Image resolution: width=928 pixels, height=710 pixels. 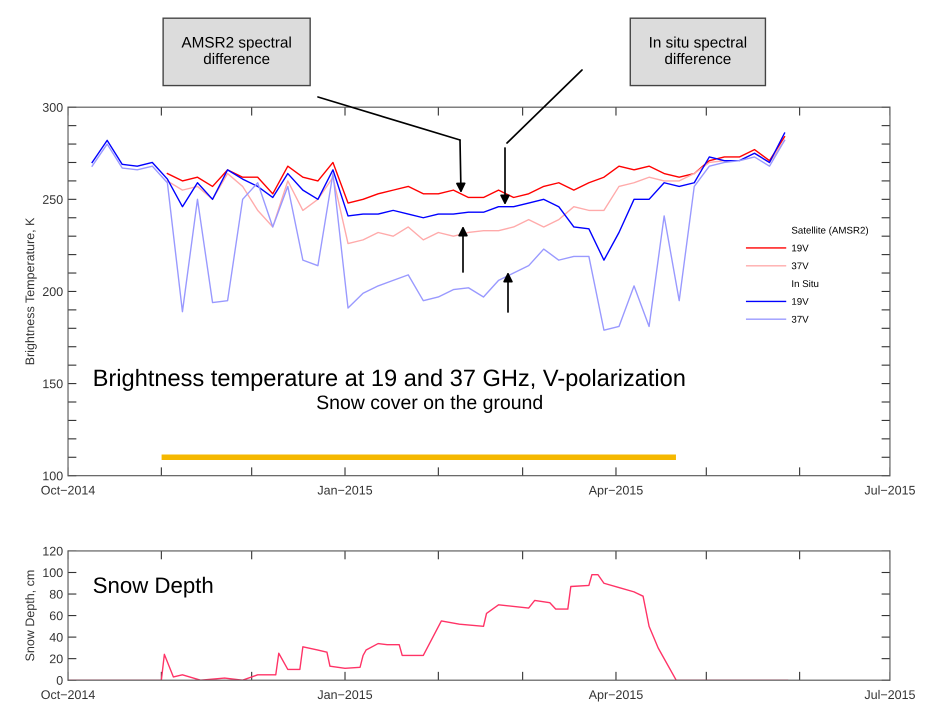 I want to click on y-tick-label: 80, so click(x=56, y=594).